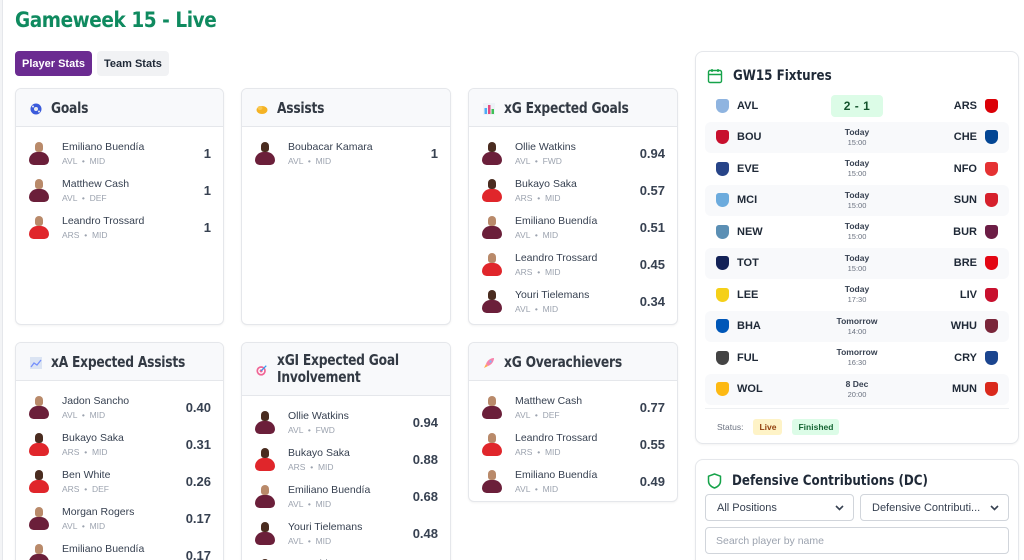  What do you see at coordinates (857, 540) in the screenshot?
I see `player-search-input` at bounding box center [857, 540].